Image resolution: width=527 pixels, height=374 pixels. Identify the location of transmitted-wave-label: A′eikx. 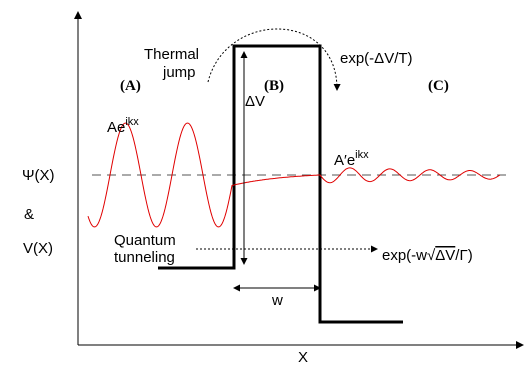
(351, 159).